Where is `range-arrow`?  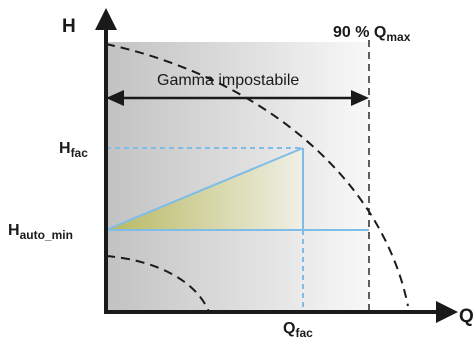 range-arrow is located at coordinates (237, 98).